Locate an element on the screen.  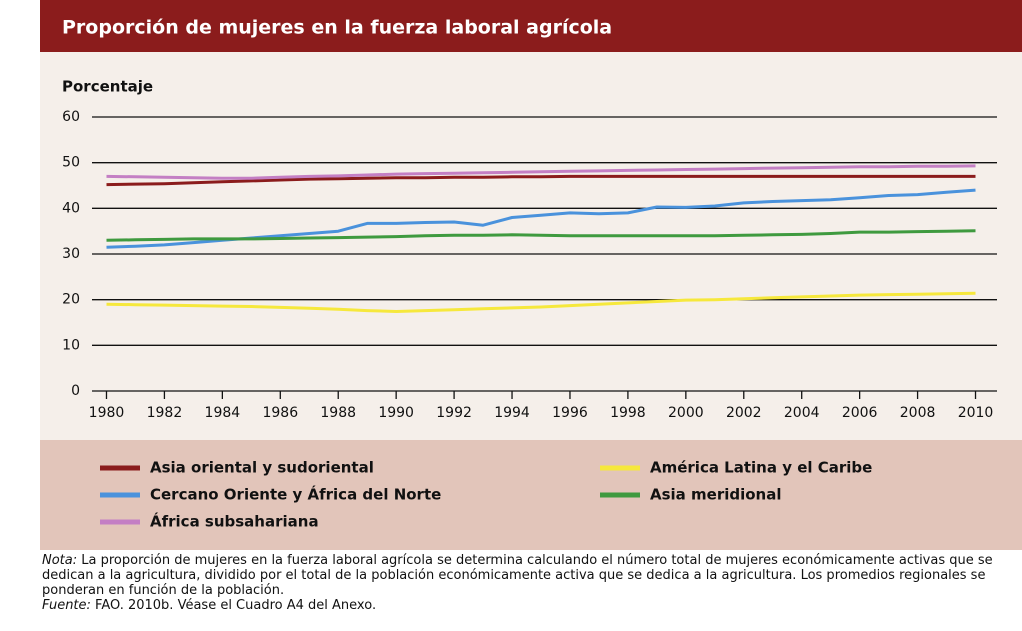
x-tick-label: 2006 is located at coordinates (860, 413).